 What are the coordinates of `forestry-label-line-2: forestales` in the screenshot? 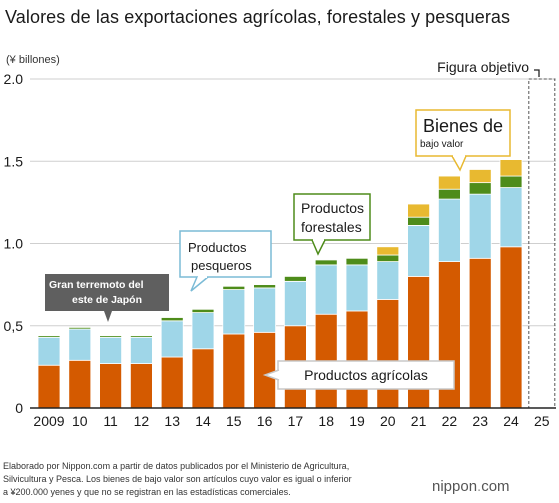 It's located at (331, 227).